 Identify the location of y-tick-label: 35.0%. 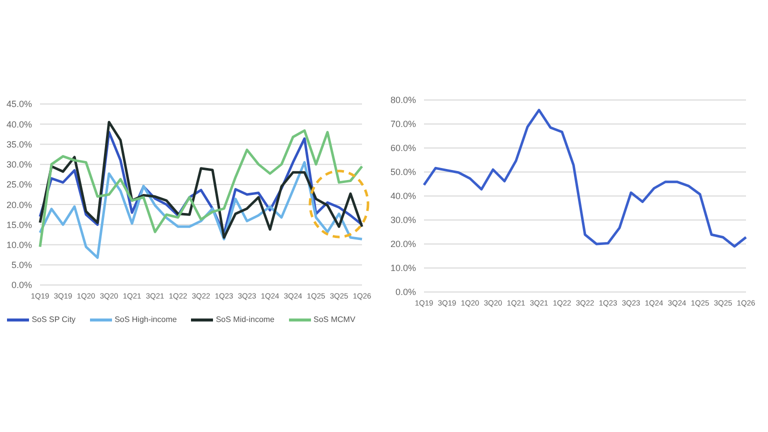
(19, 144).